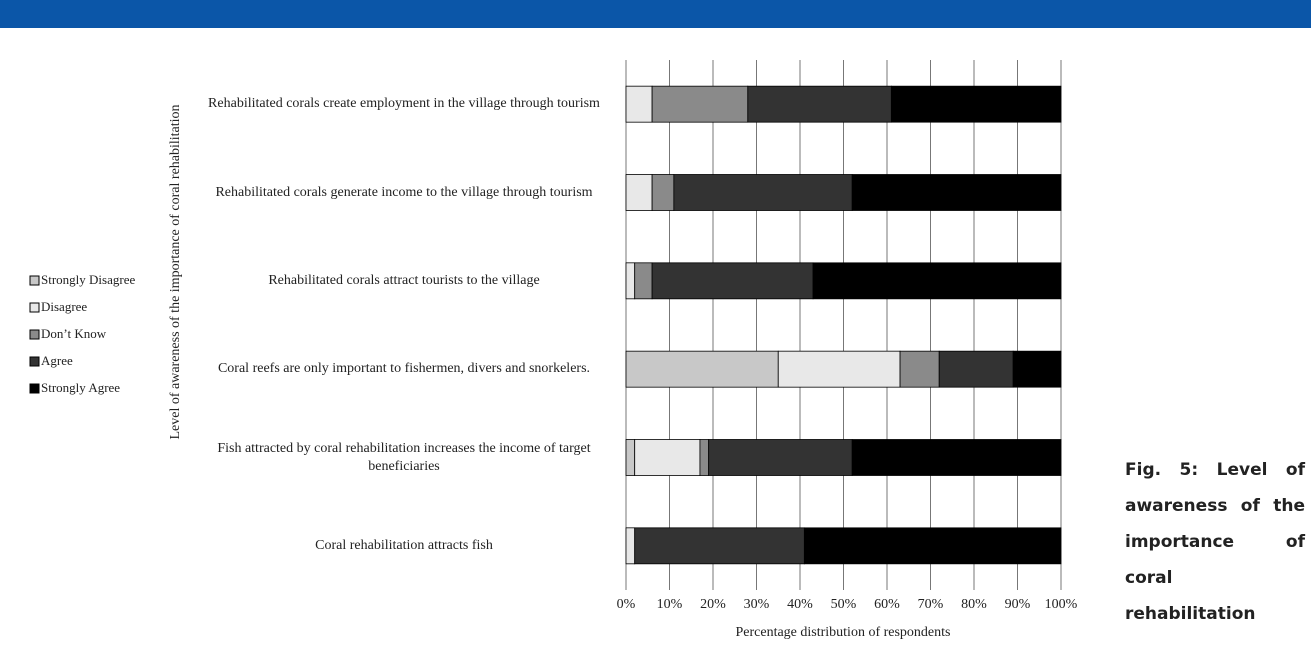 This screenshot has width=1311, height=646. Describe the element at coordinates (974, 604) in the screenshot. I see `x-tick-label: 80%` at that location.